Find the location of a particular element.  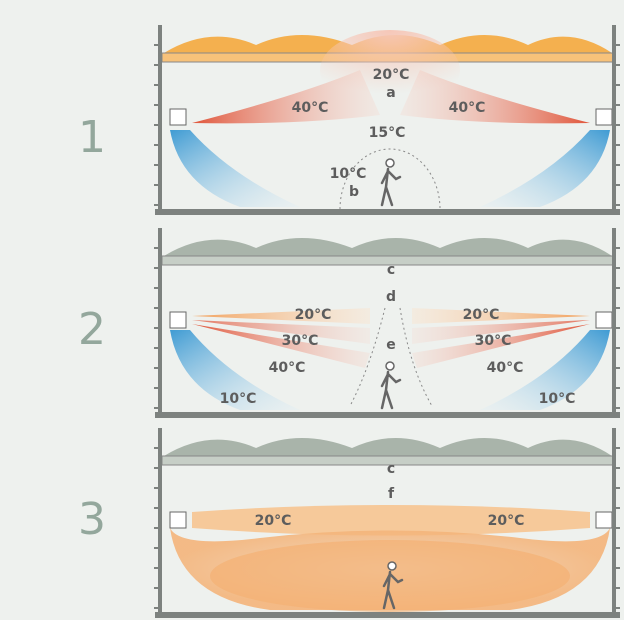

zone-letter: f is located at coordinates (391, 494).